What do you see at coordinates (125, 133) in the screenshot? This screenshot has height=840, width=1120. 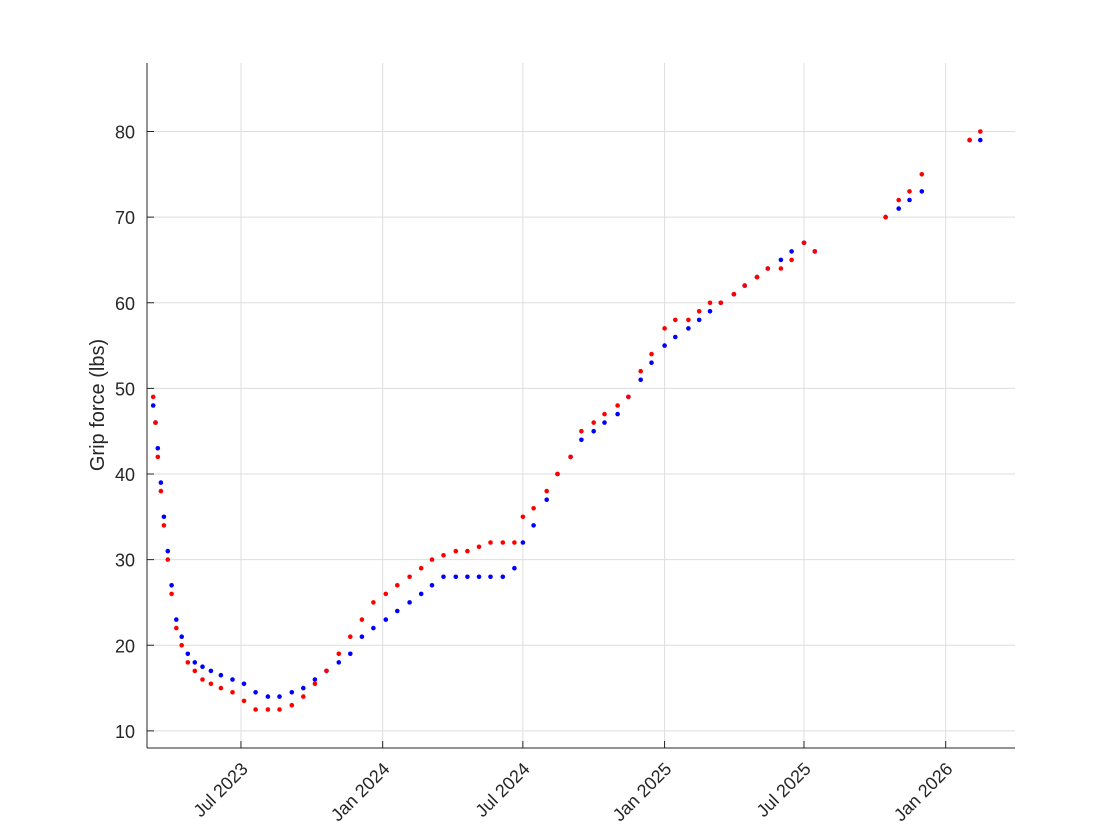 I see `y-tick-label: 80` at bounding box center [125, 133].